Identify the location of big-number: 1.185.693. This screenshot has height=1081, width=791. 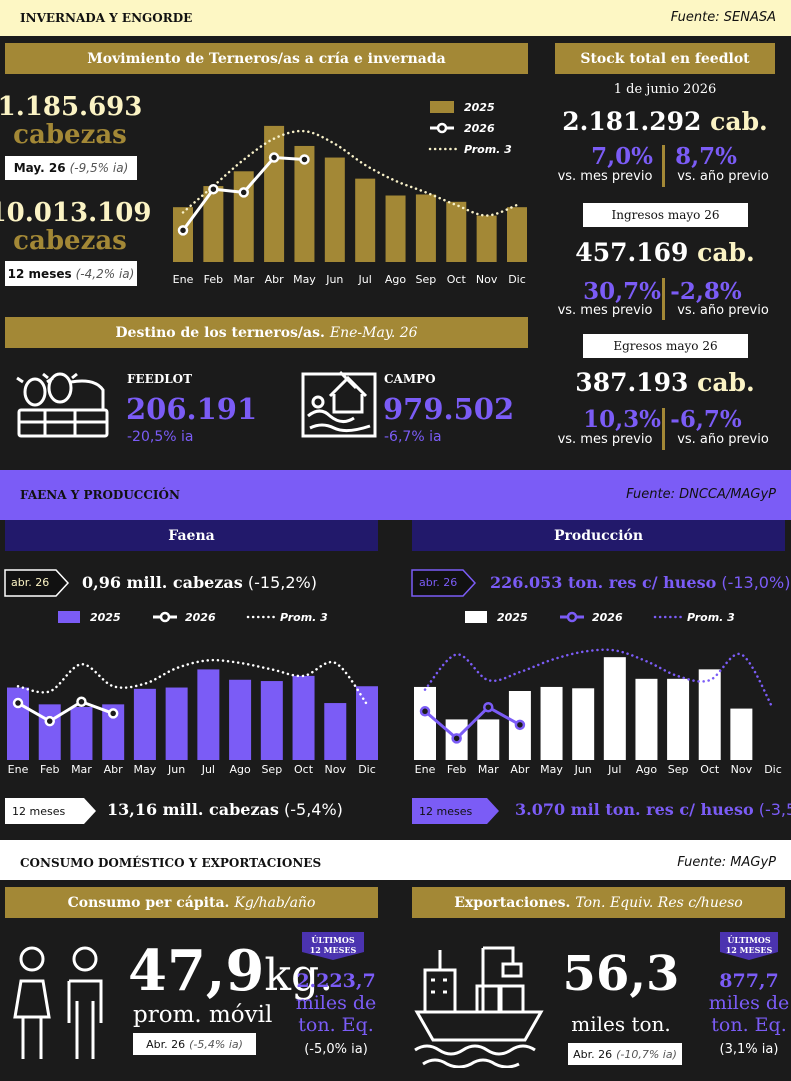
(71, 107).